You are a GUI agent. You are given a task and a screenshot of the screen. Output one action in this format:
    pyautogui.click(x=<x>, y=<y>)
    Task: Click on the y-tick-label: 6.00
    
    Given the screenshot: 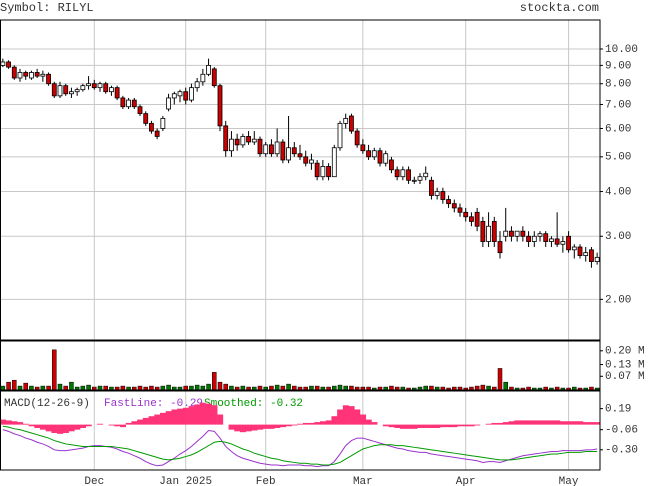 What is the action you would take?
    pyautogui.click(x=618, y=129)
    